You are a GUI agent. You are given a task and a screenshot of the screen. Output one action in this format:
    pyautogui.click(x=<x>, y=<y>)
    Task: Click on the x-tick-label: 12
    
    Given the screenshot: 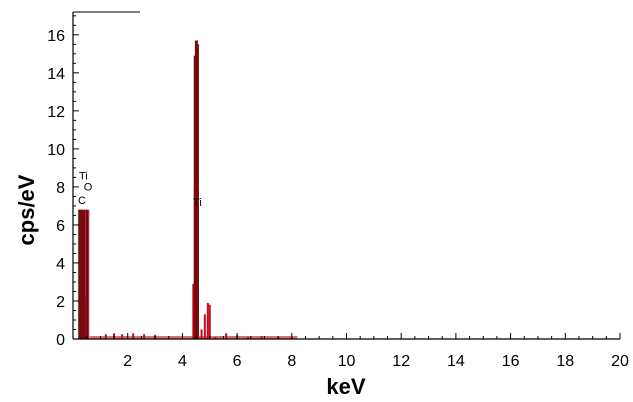 What is the action you would take?
    pyautogui.click(x=401, y=361)
    